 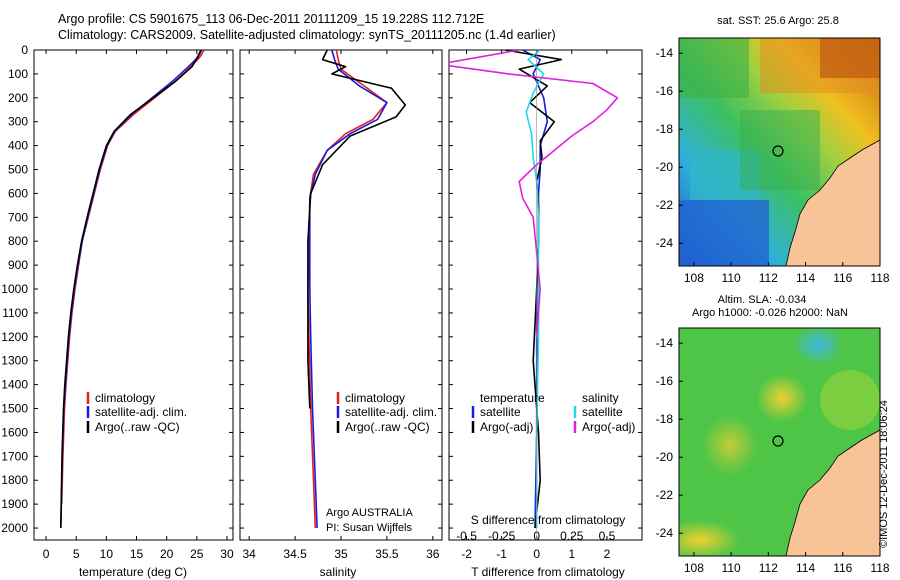 I want to click on y-tick-label: 1800, so click(x=14, y=480).